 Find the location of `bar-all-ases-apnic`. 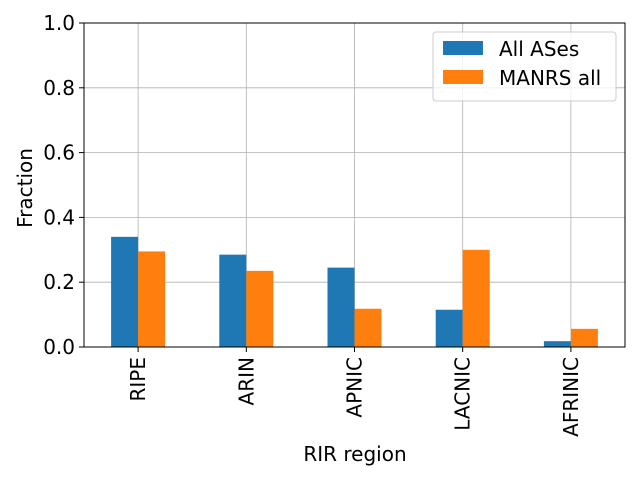

bar-all-ases-apnic is located at coordinates (341, 307).